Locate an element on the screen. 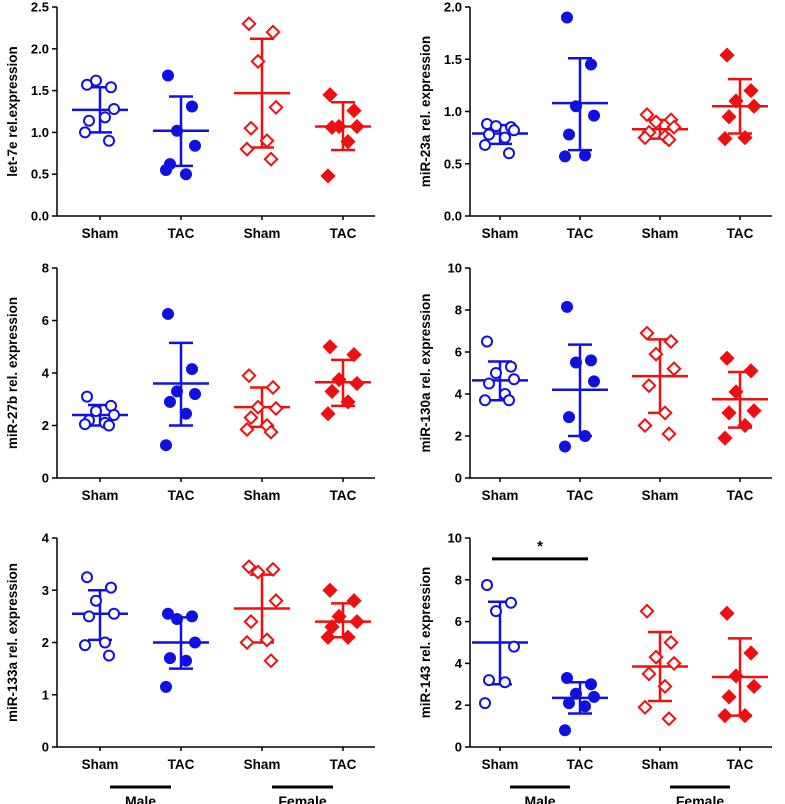  y-tick-label: 1.0 is located at coordinates (453, 111).